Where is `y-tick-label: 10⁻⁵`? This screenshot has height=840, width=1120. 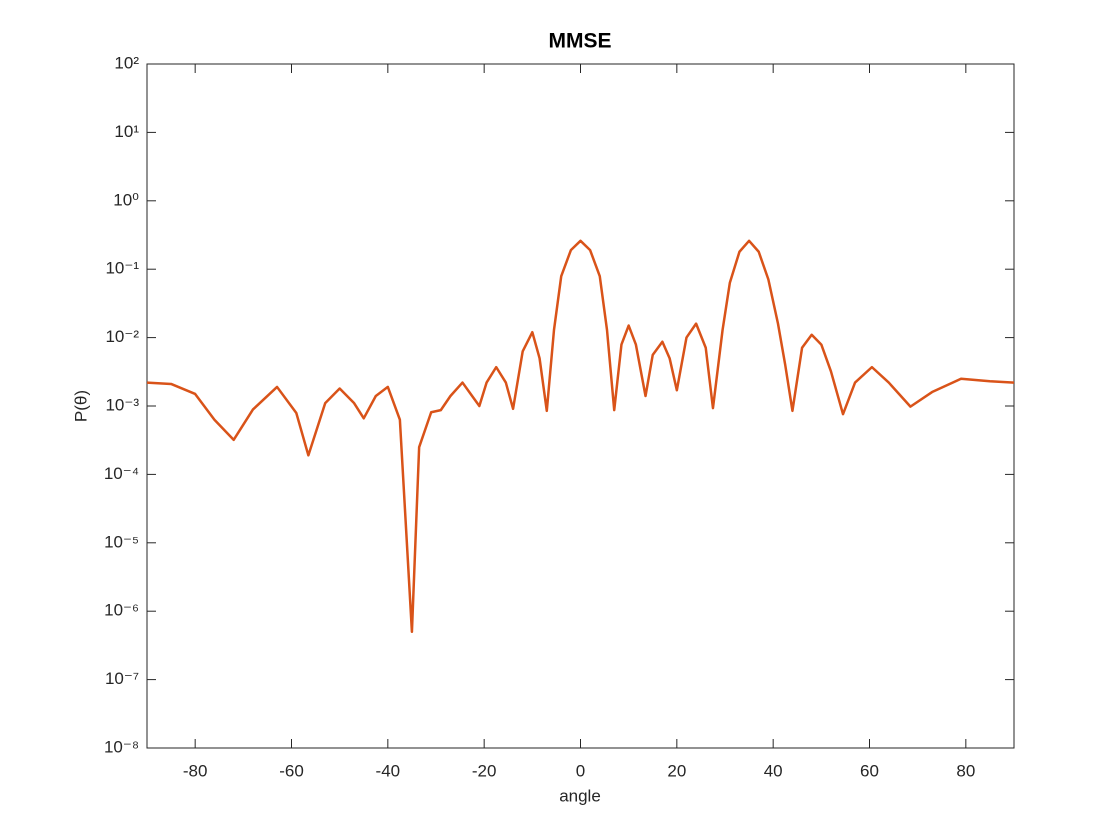
y-tick-label: 10⁻⁵ is located at coordinates (121, 541).